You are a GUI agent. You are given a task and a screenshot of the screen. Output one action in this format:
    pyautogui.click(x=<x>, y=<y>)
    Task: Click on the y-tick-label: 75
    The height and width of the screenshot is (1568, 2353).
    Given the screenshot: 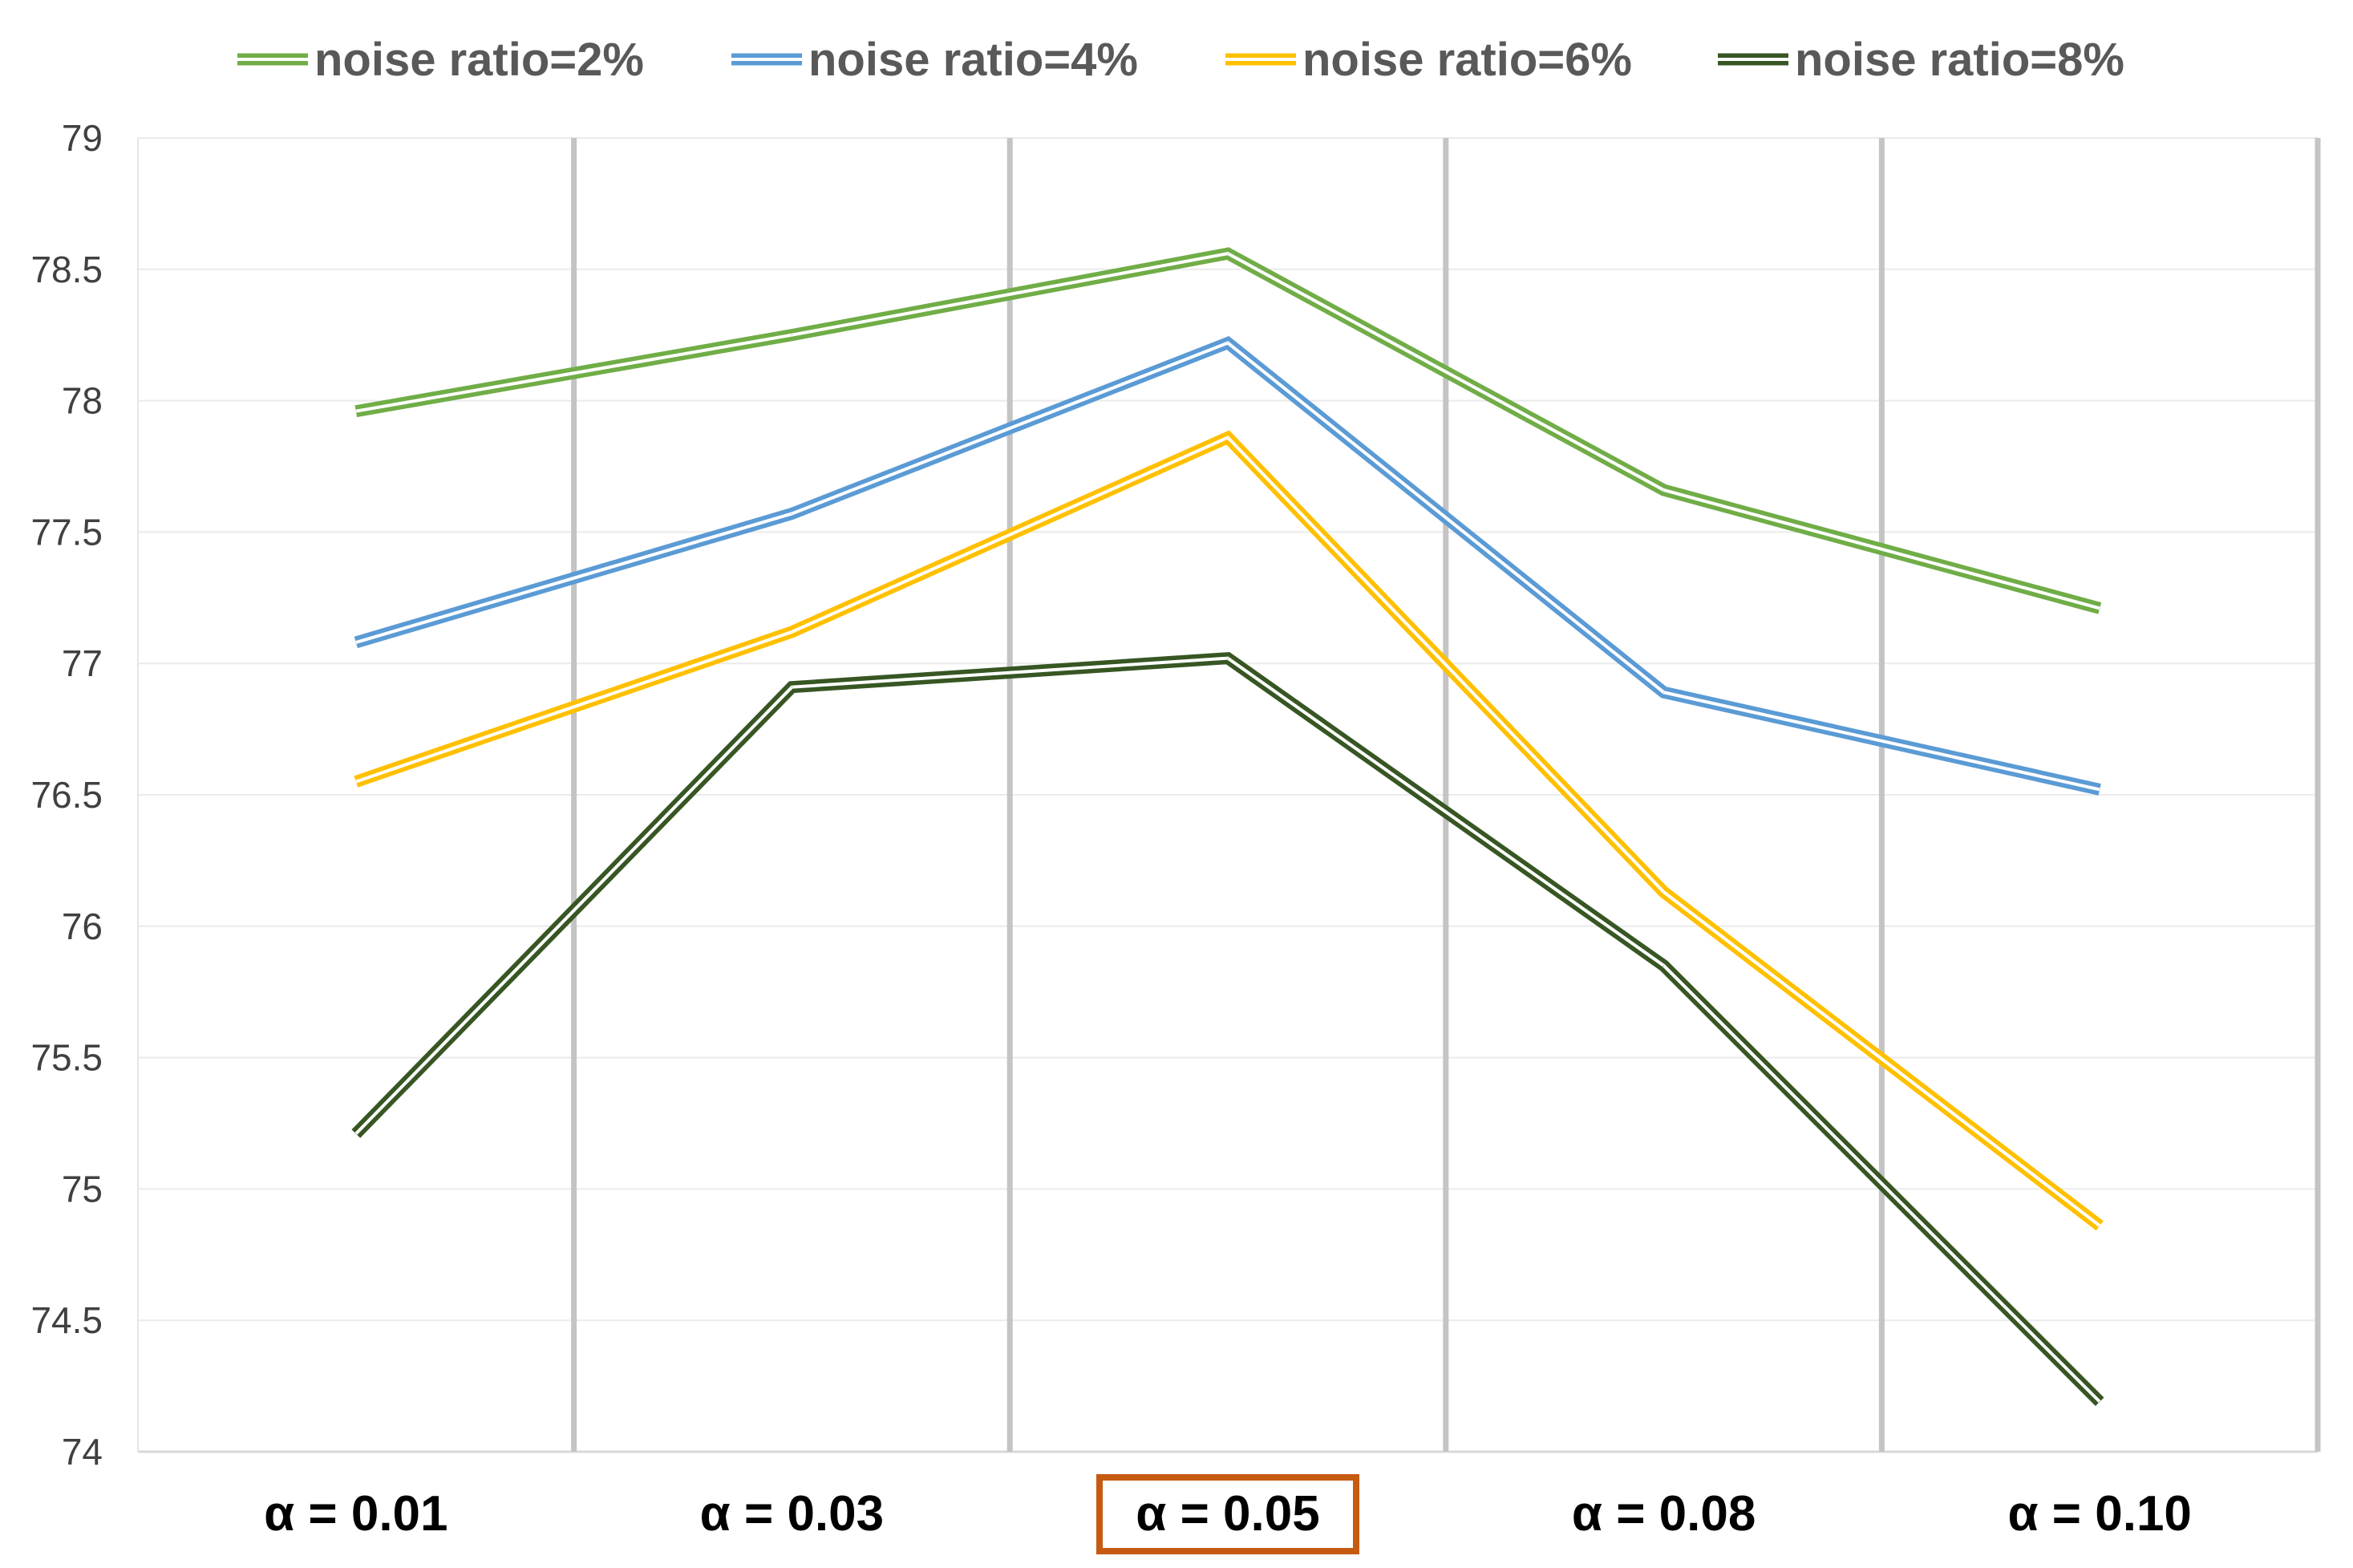 What is the action you would take?
    pyautogui.click(x=82, y=1188)
    